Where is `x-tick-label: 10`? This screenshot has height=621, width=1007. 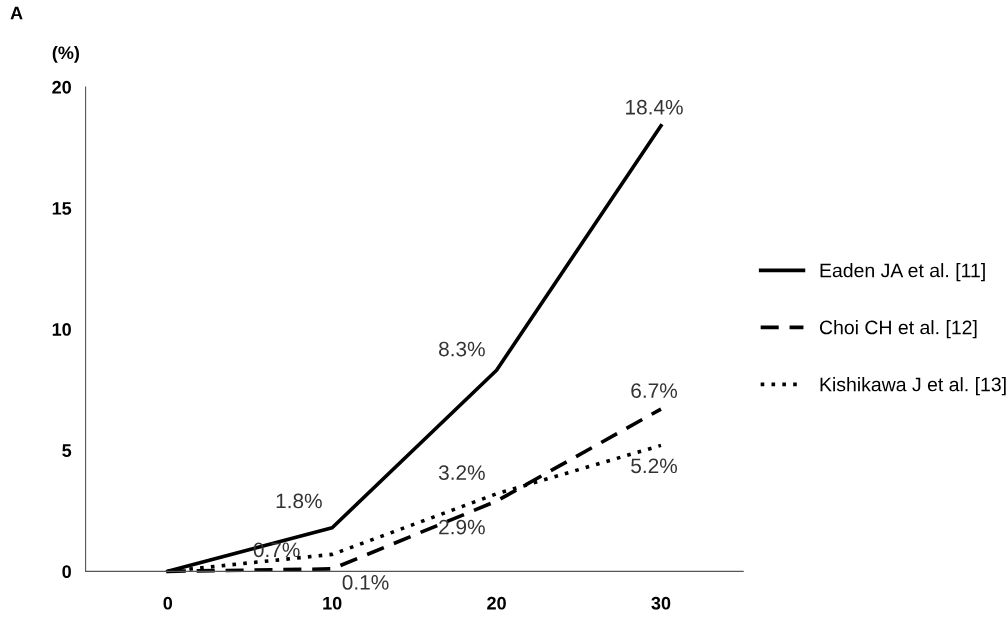 x-tick-label: 10 is located at coordinates (332, 603).